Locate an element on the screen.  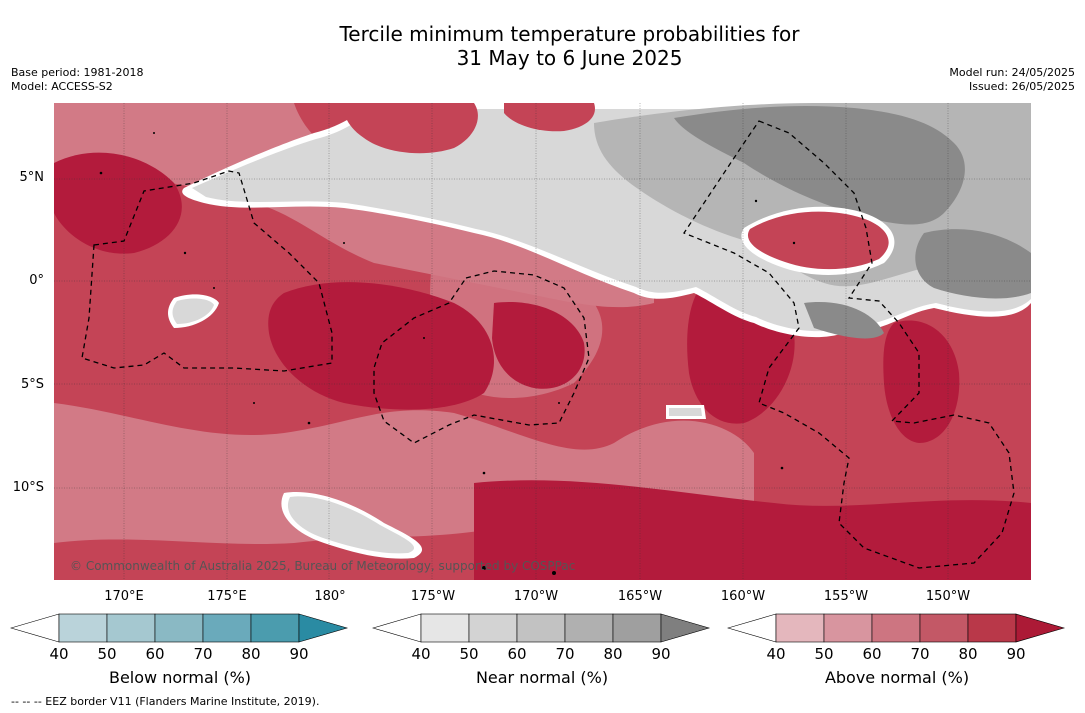
near-normal-island-sw-fill is located at coordinates (351, 525).